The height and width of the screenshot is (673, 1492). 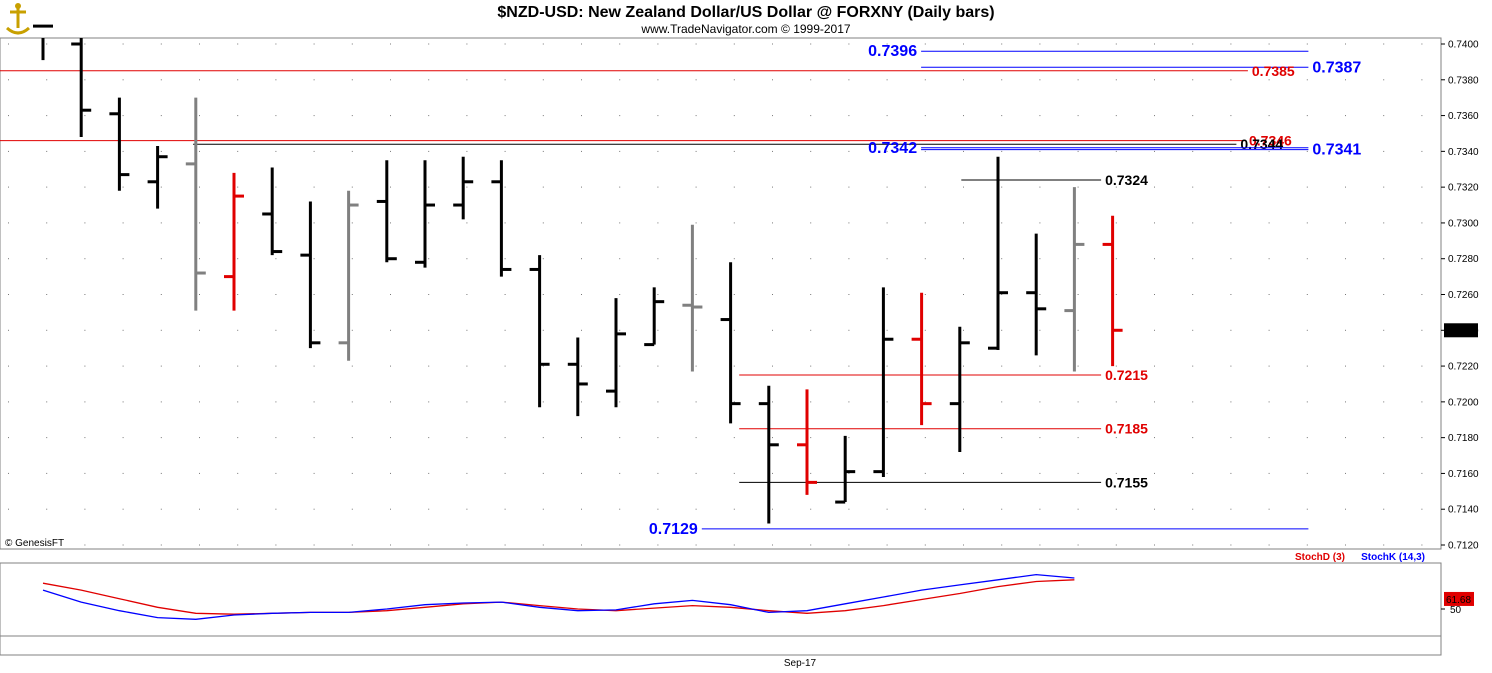 What do you see at coordinates (1463, 188) in the screenshot?
I see `y-tick-label: 0.7320` at bounding box center [1463, 188].